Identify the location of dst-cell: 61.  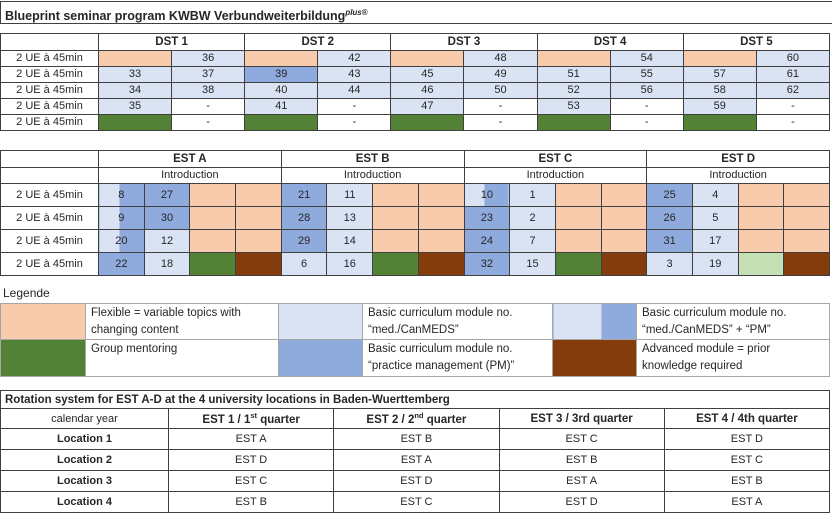
(793, 74).